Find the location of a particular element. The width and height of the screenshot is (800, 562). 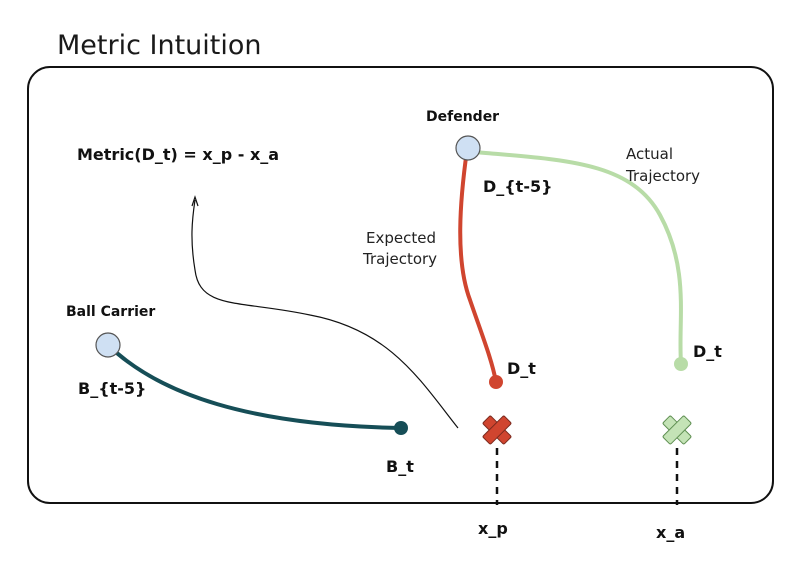

actual-position-label: x_a is located at coordinates (670, 532).